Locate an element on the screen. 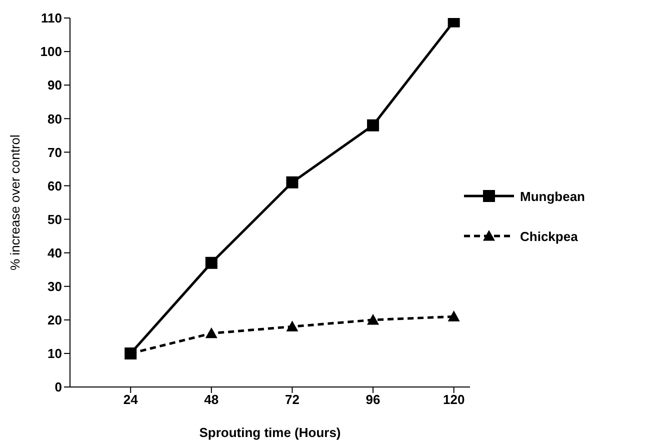 This screenshot has width=650, height=447. x-axis-title: Sprouting time (Hours) is located at coordinates (270, 432).